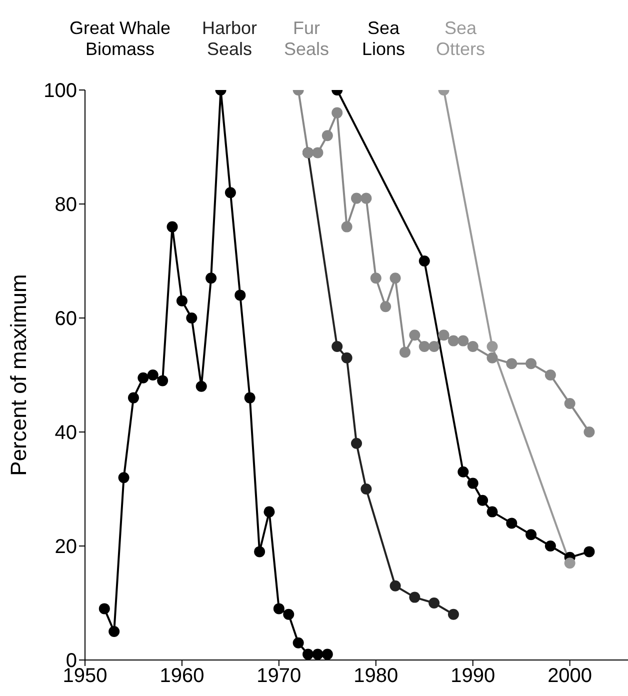  Describe the element at coordinates (65, 433) in the screenshot. I see `y-tick-label: 40` at that location.